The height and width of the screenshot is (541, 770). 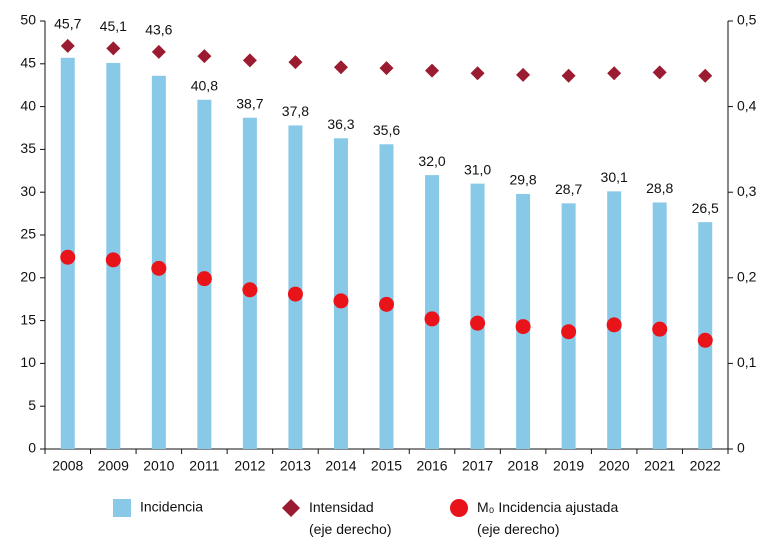 What do you see at coordinates (705, 208) in the screenshot?
I see `value-label: 26,5` at bounding box center [705, 208].